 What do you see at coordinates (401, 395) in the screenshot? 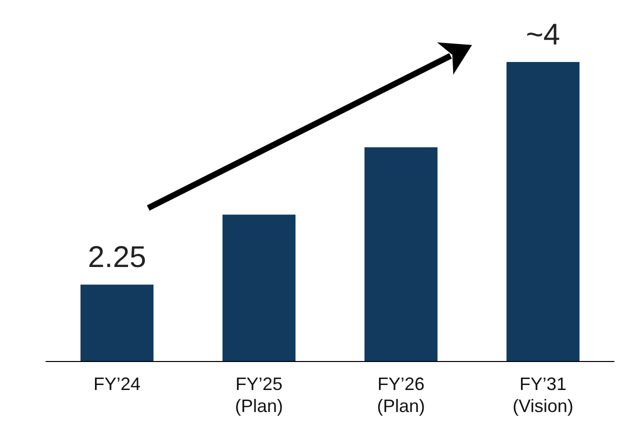
I see `x-tick-label: FY’26 (Plan)` at bounding box center [401, 395].